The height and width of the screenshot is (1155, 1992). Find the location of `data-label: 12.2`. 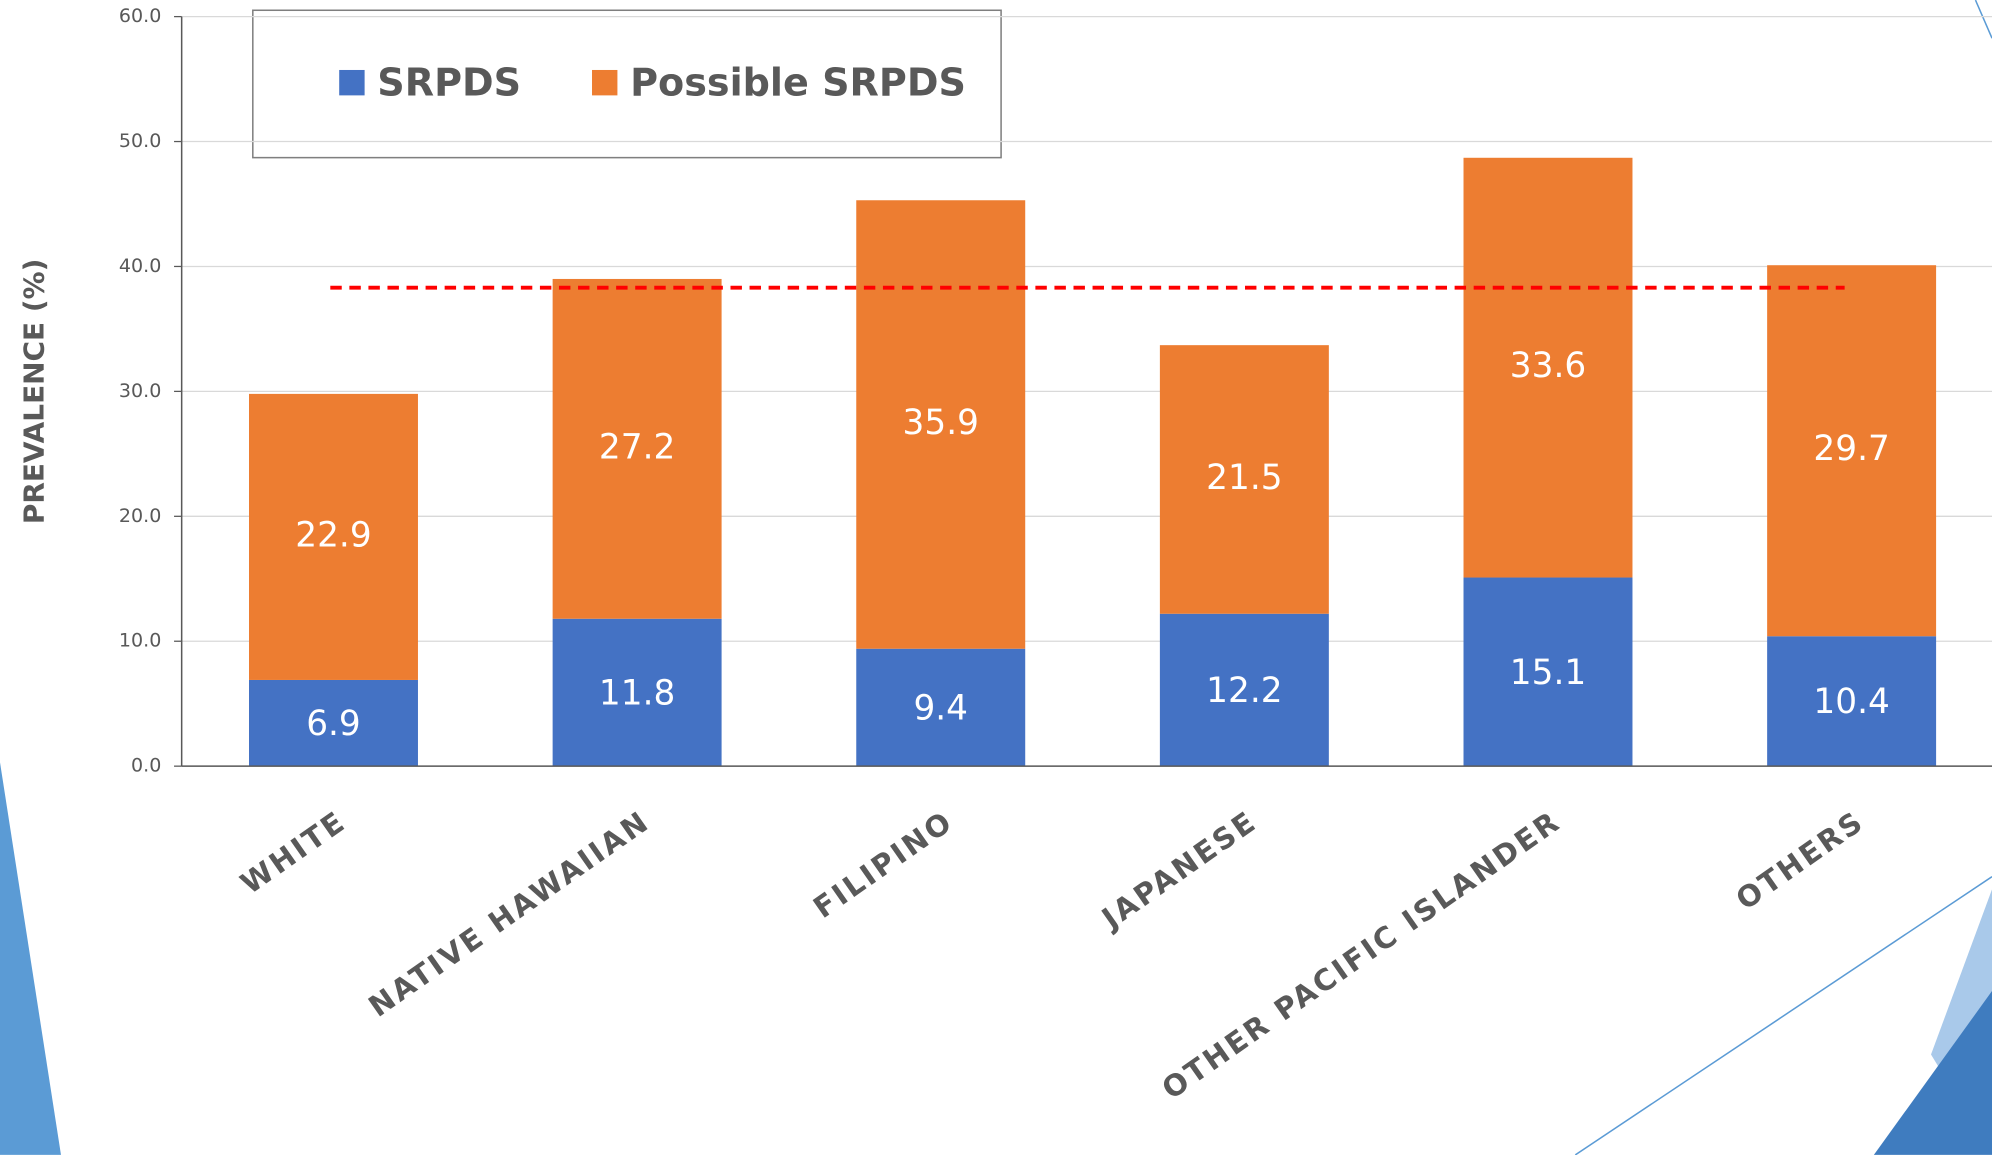

data-label: 12.2 is located at coordinates (1244, 691).